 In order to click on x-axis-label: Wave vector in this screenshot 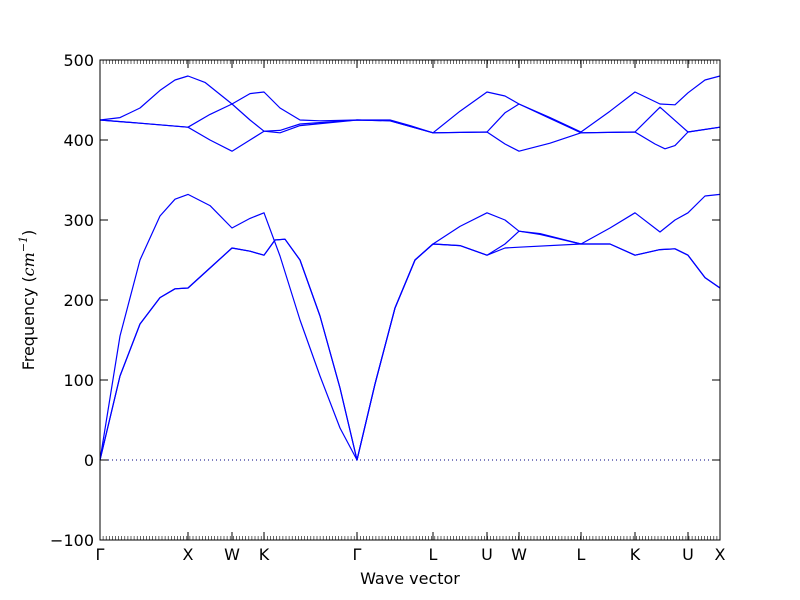, I will do `click(410, 578)`.